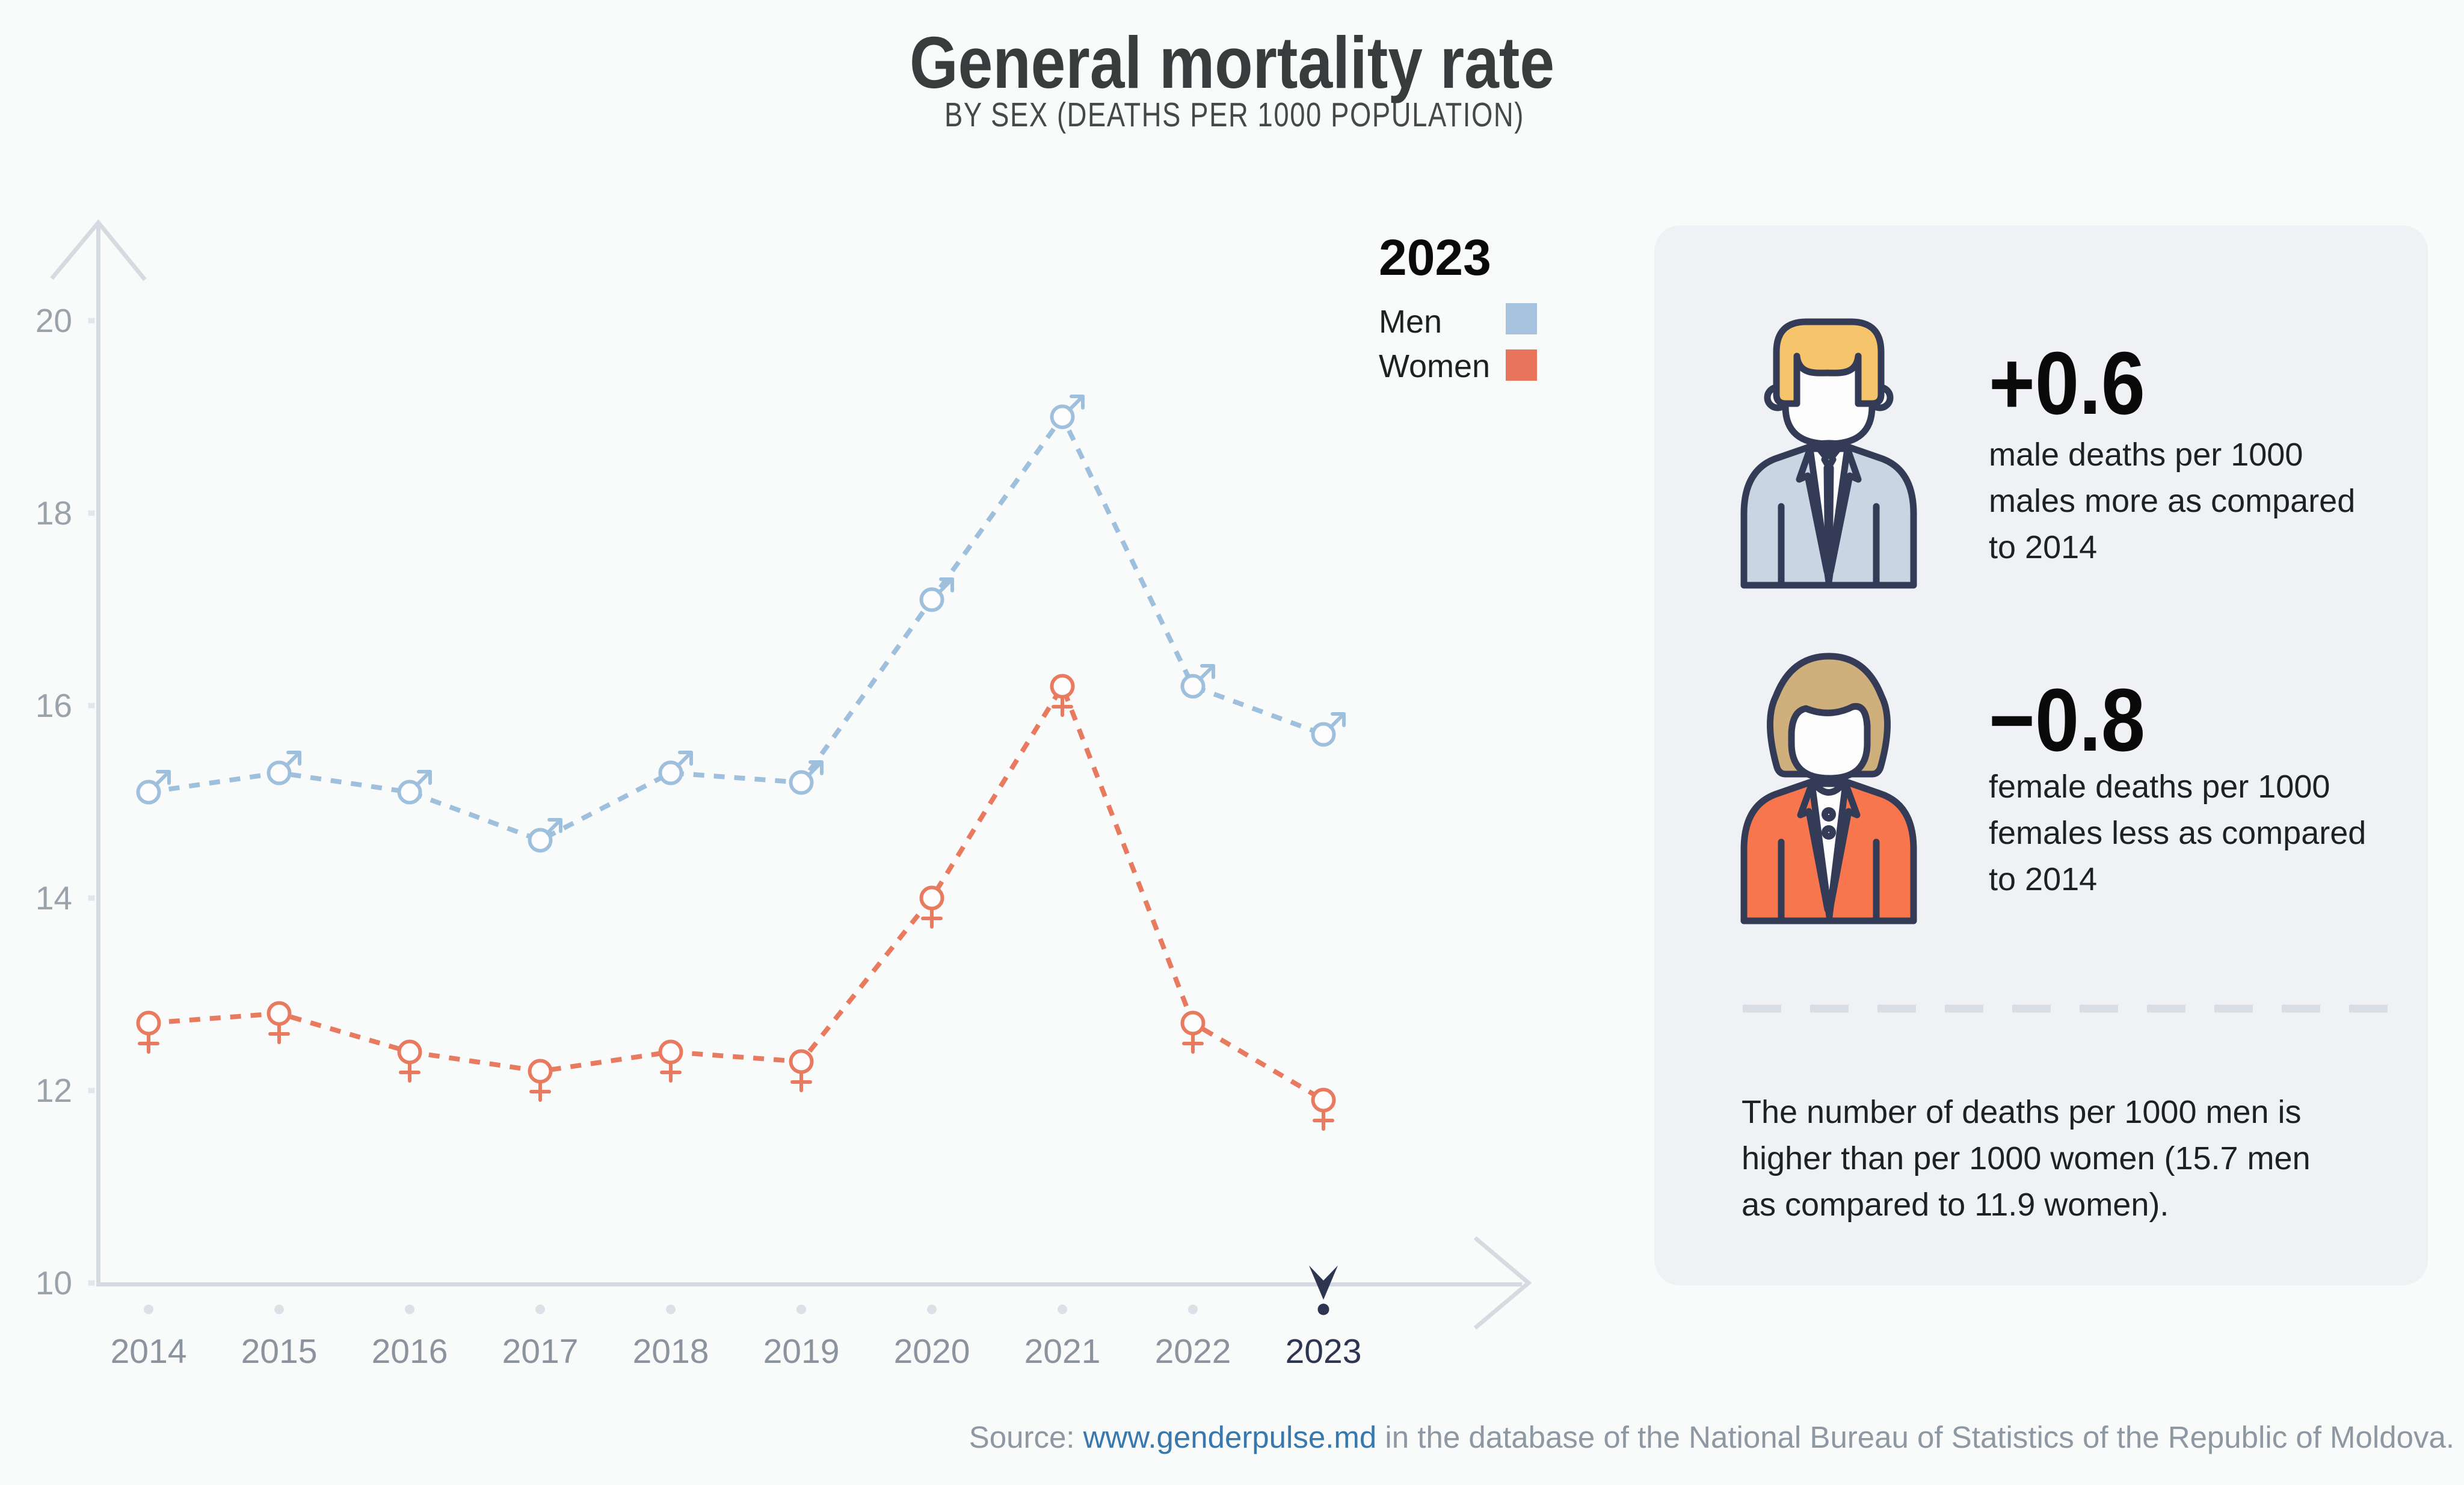 This screenshot has height=1485, width=2464. I want to click on data-point-men-2019, so click(807, 777).